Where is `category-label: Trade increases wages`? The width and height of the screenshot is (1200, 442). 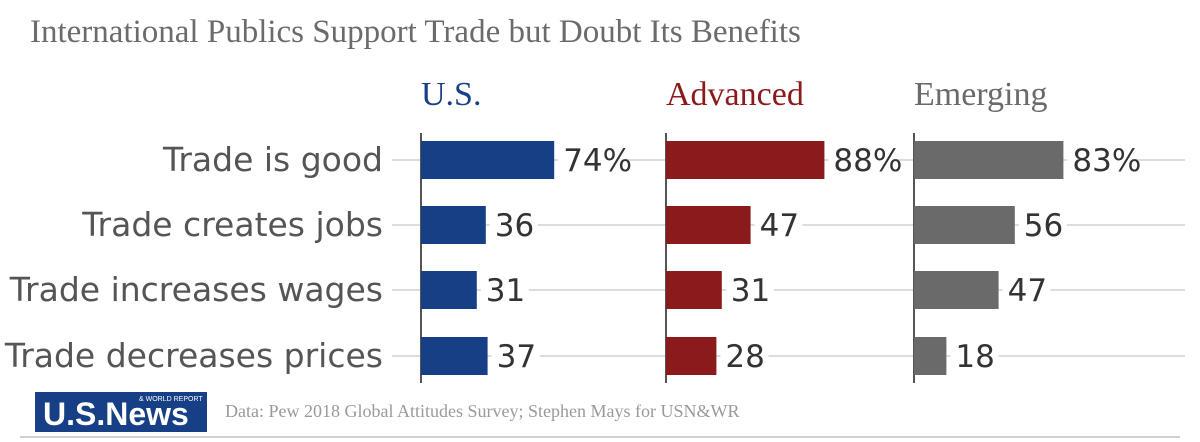 category-label: Trade increases wages is located at coordinates (196, 289).